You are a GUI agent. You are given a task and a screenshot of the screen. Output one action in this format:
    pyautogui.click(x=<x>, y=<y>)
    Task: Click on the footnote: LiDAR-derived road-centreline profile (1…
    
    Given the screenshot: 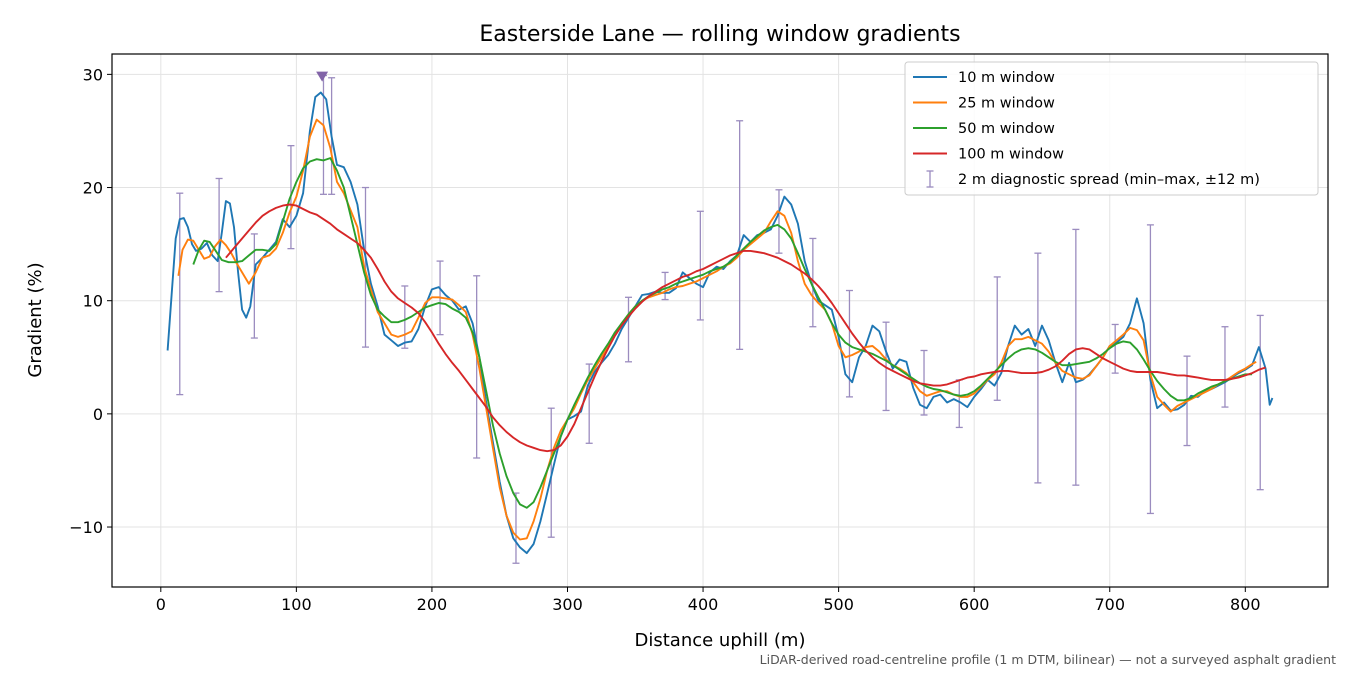 What is the action you would take?
    pyautogui.click(x=1048, y=659)
    